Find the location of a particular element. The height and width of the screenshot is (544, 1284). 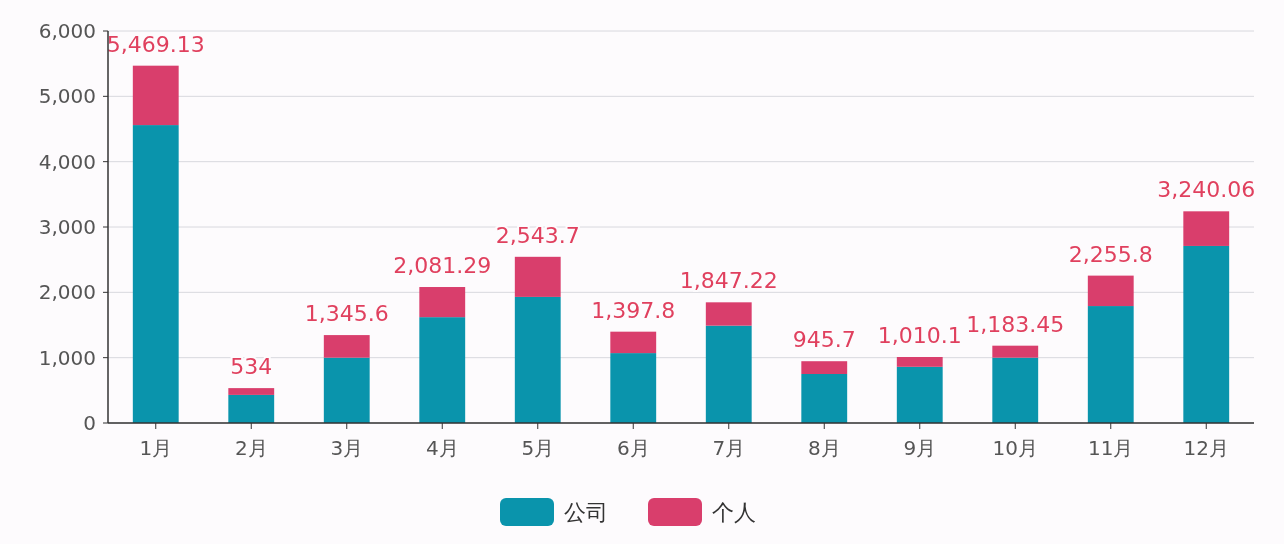

legend-label: 公司 is located at coordinates (586, 512).